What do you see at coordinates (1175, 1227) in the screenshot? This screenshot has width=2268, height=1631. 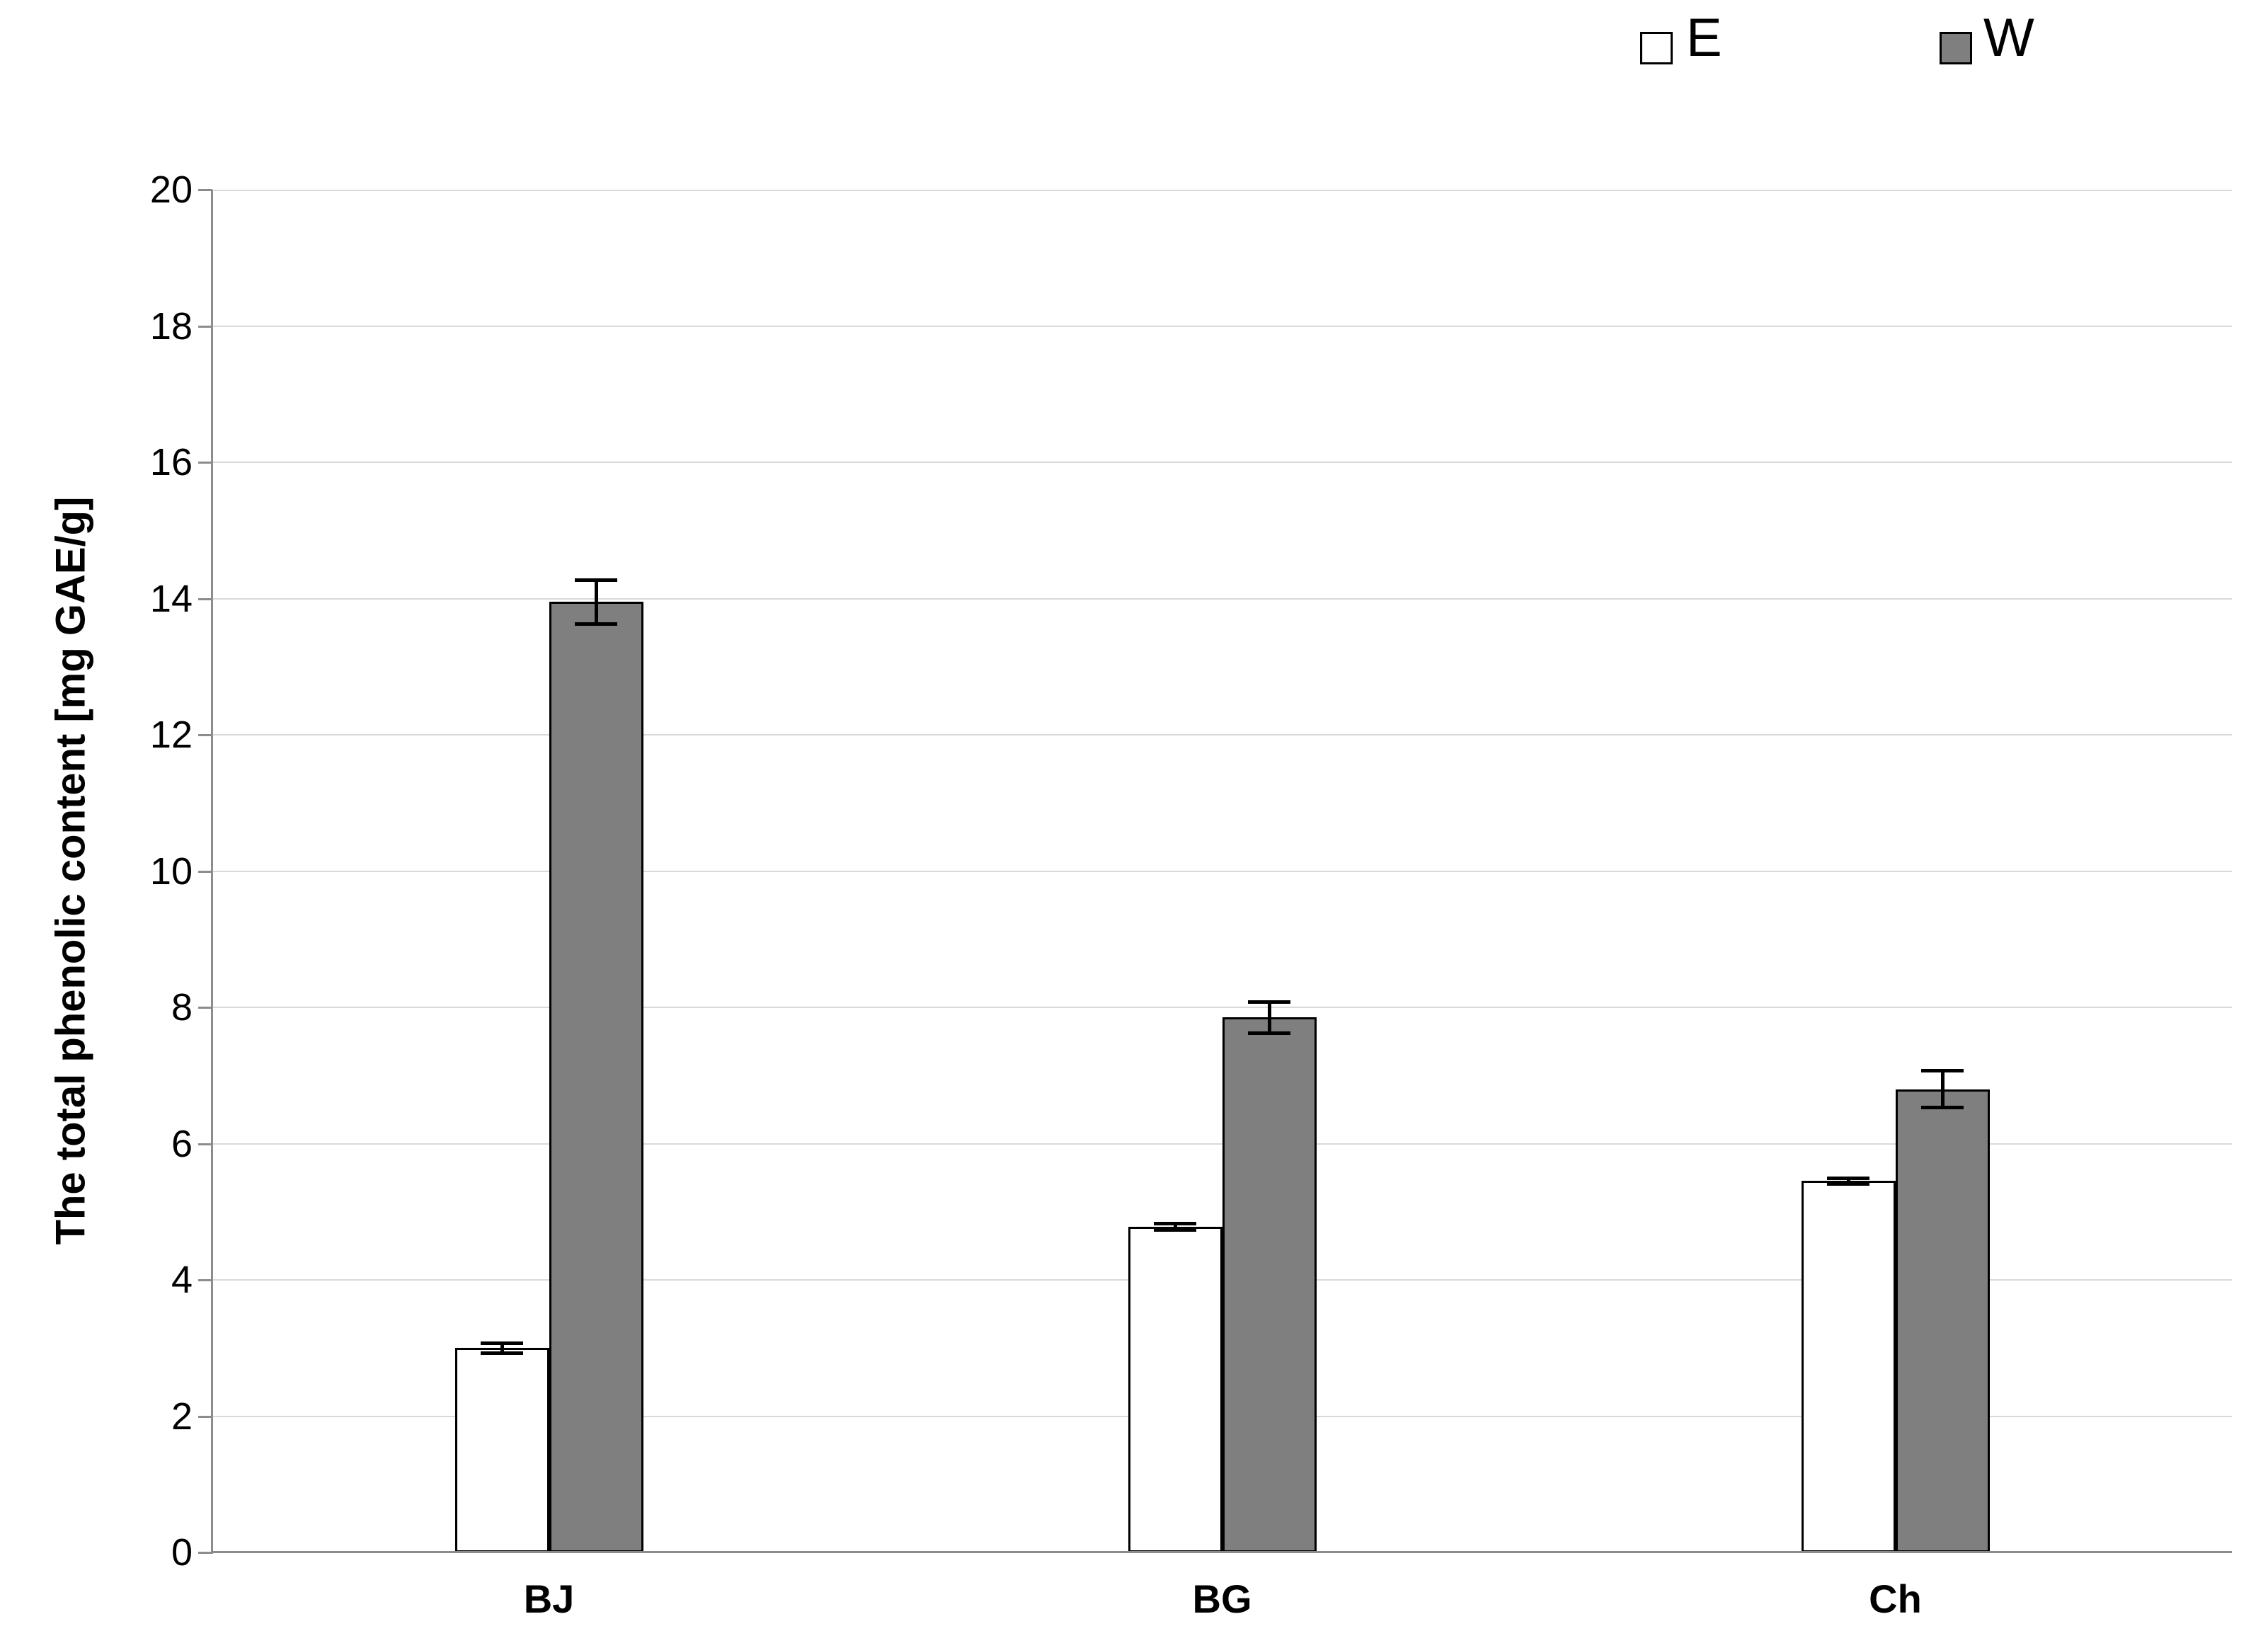 I see `error-bar-E-BG` at bounding box center [1175, 1227].